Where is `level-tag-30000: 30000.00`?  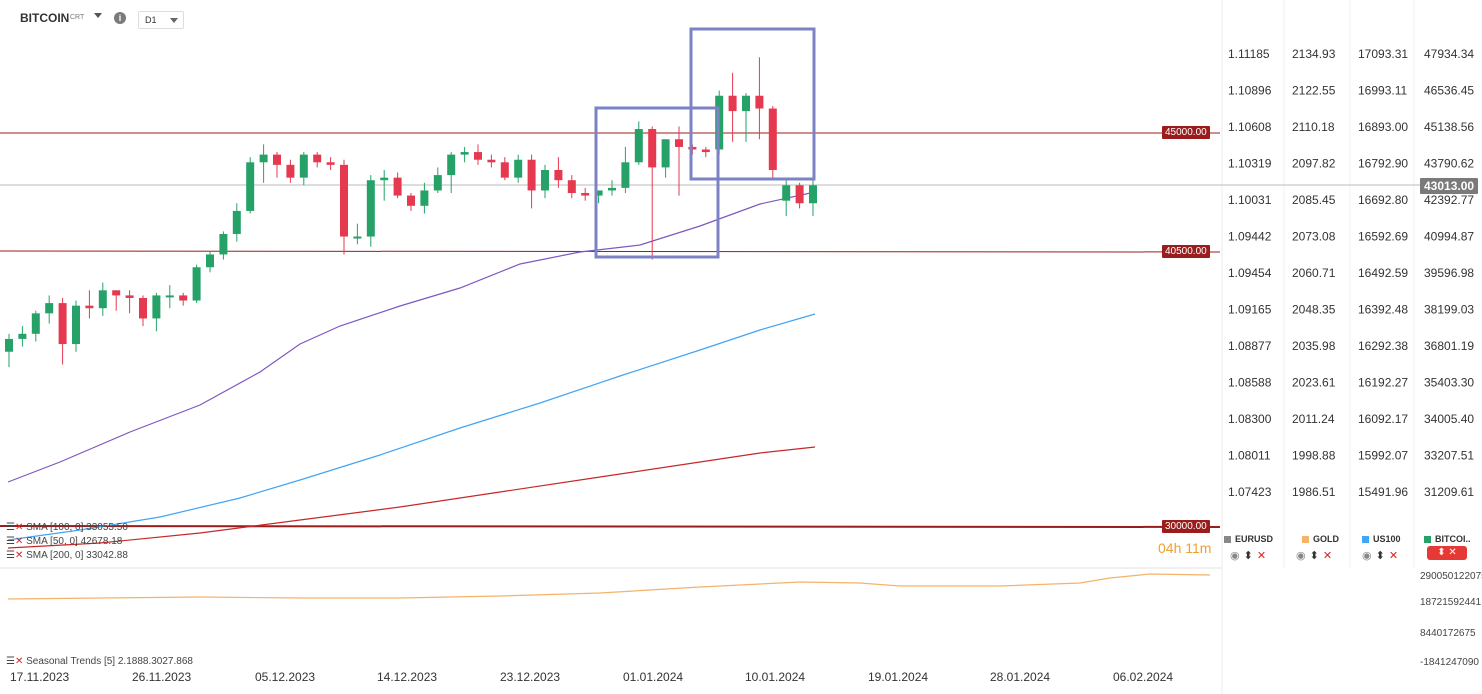
level-tag-30000: 30000.00 is located at coordinates (1186, 526).